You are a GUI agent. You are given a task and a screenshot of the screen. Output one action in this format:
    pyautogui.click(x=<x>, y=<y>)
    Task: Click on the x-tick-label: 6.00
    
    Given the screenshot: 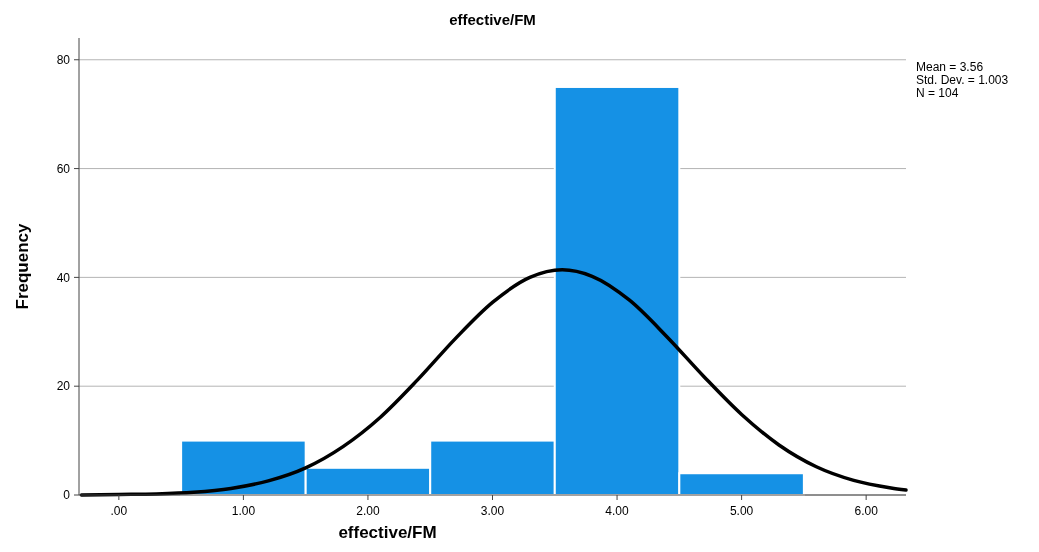 What is the action you would take?
    pyautogui.click(x=866, y=511)
    